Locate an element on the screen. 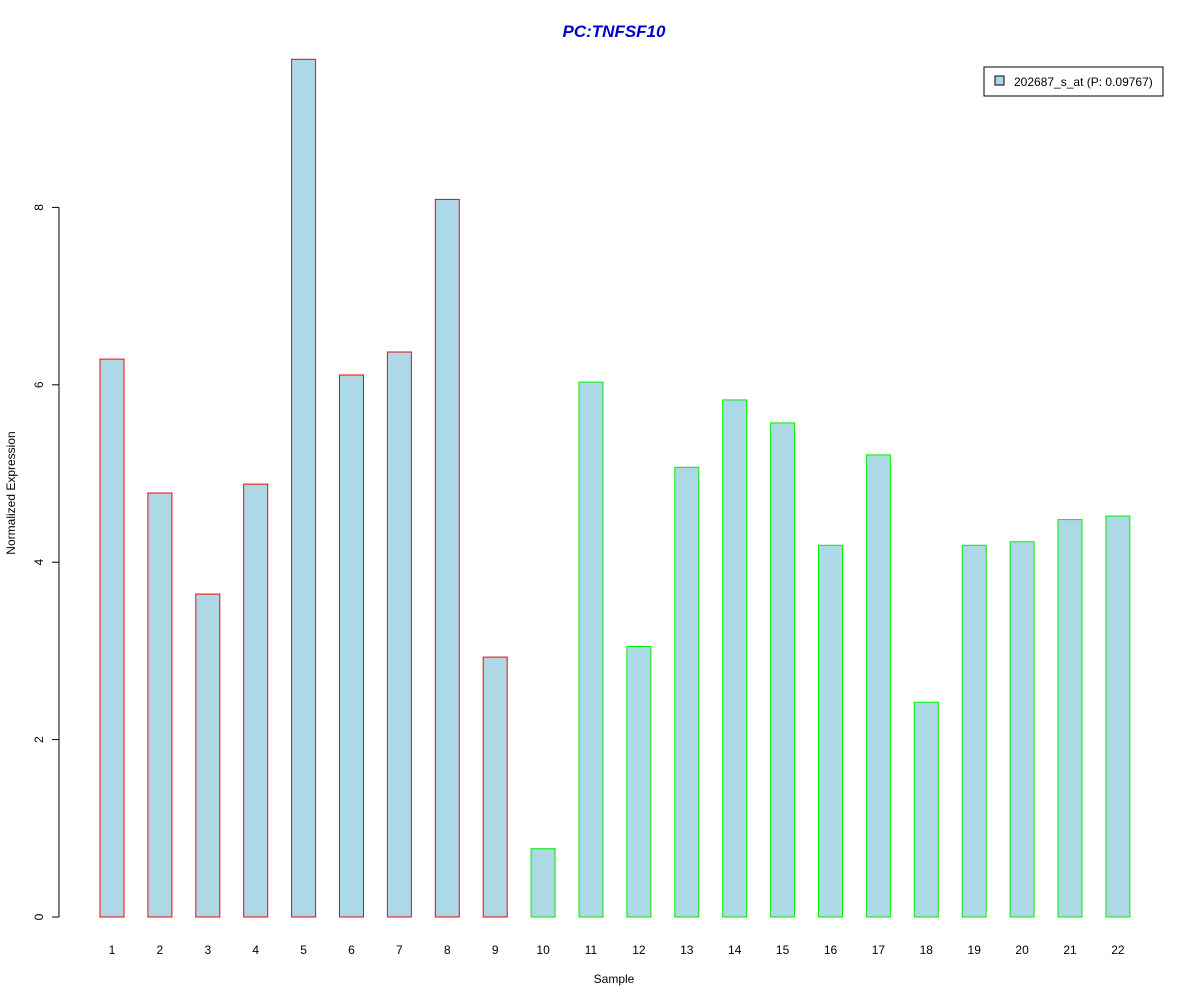 This screenshot has height=1000, width=1200. legend: 202687_s_at (P: 0.09767) is located at coordinates (1073, 81).